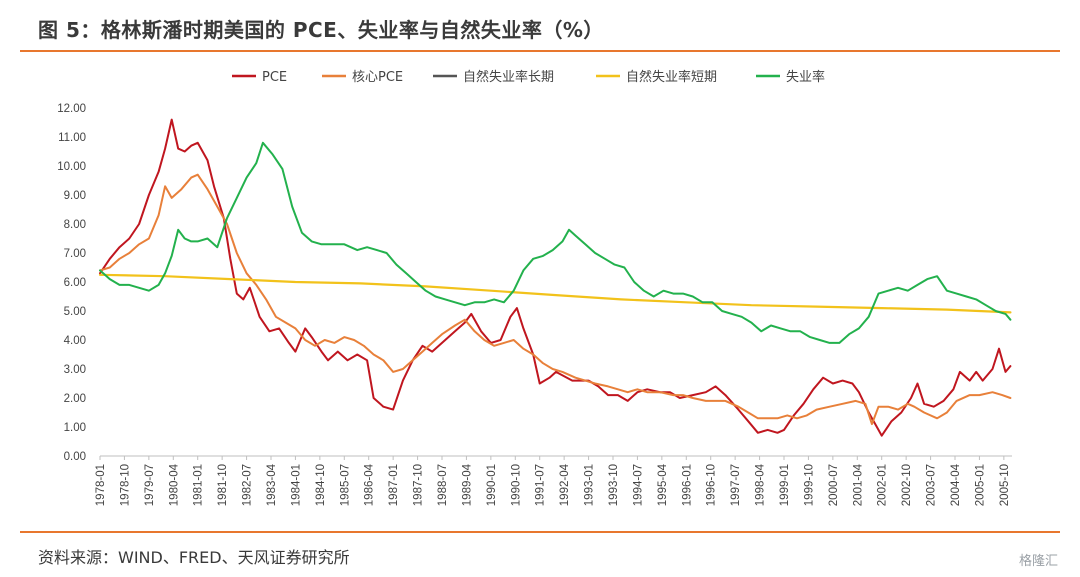  What do you see at coordinates (467, 484) in the screenshot?
I see `x-tick-label: 1989-04` at bounding box center [467, 484].